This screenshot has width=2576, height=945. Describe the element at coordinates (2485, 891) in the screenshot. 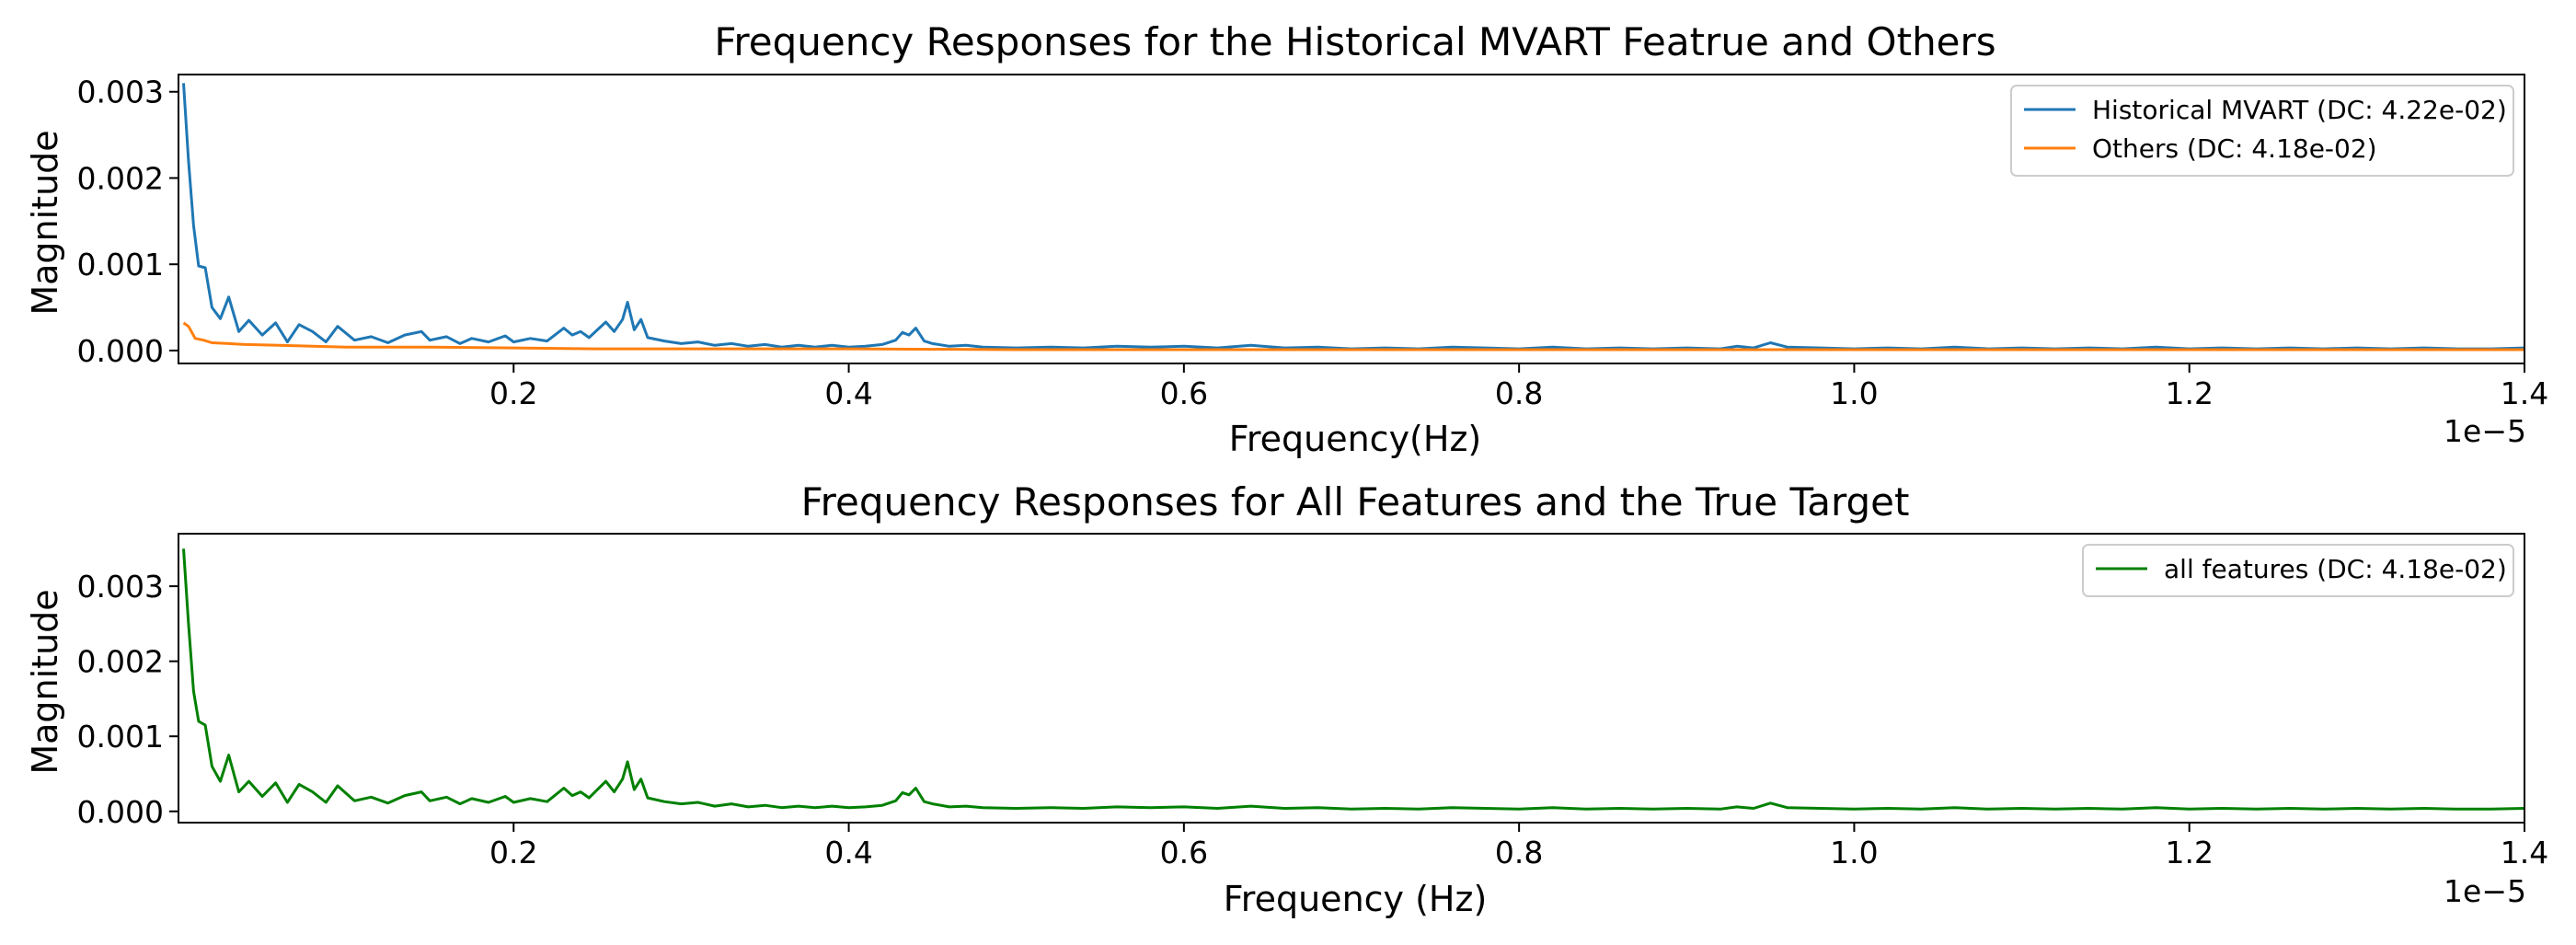

I see `x-offset-text-bottom: 1e−5` at that location.